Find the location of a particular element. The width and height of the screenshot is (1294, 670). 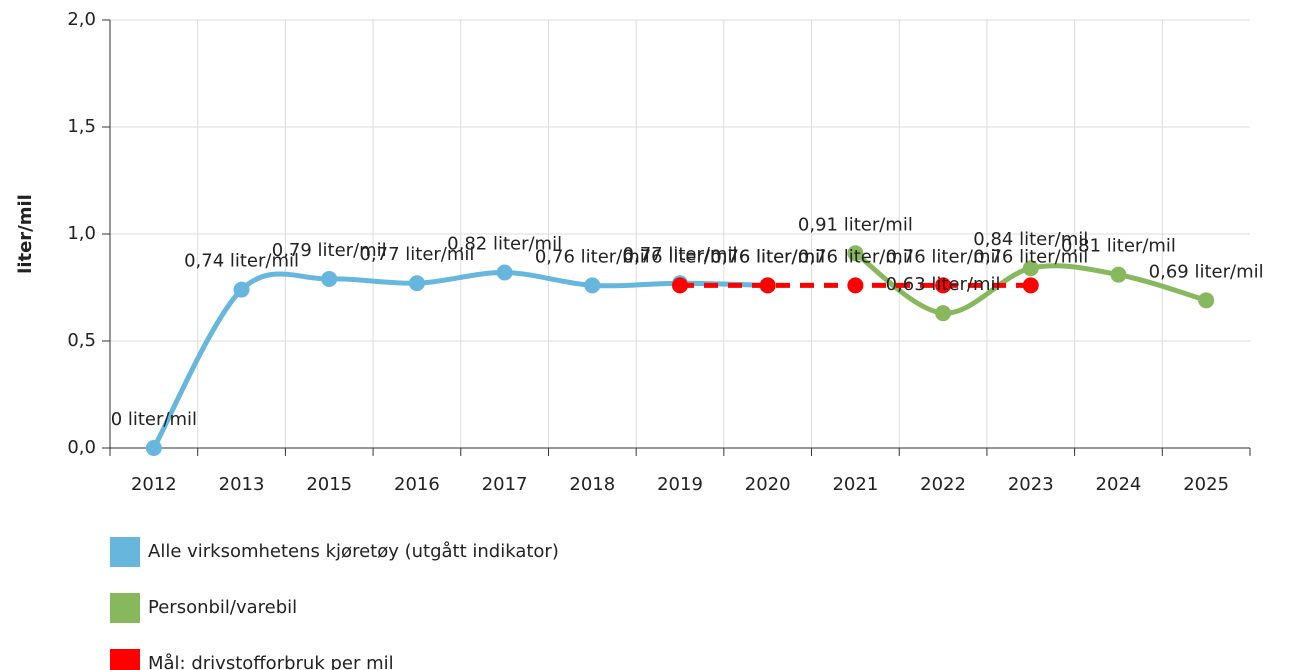

data-label: 0,84 liter/mil is located at coordinates (1030, 239).